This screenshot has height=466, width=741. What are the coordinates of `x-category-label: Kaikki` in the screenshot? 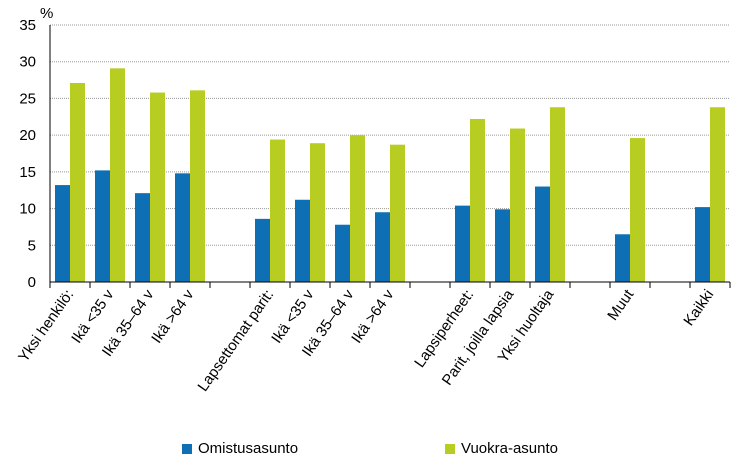 It's located at (698, 308).